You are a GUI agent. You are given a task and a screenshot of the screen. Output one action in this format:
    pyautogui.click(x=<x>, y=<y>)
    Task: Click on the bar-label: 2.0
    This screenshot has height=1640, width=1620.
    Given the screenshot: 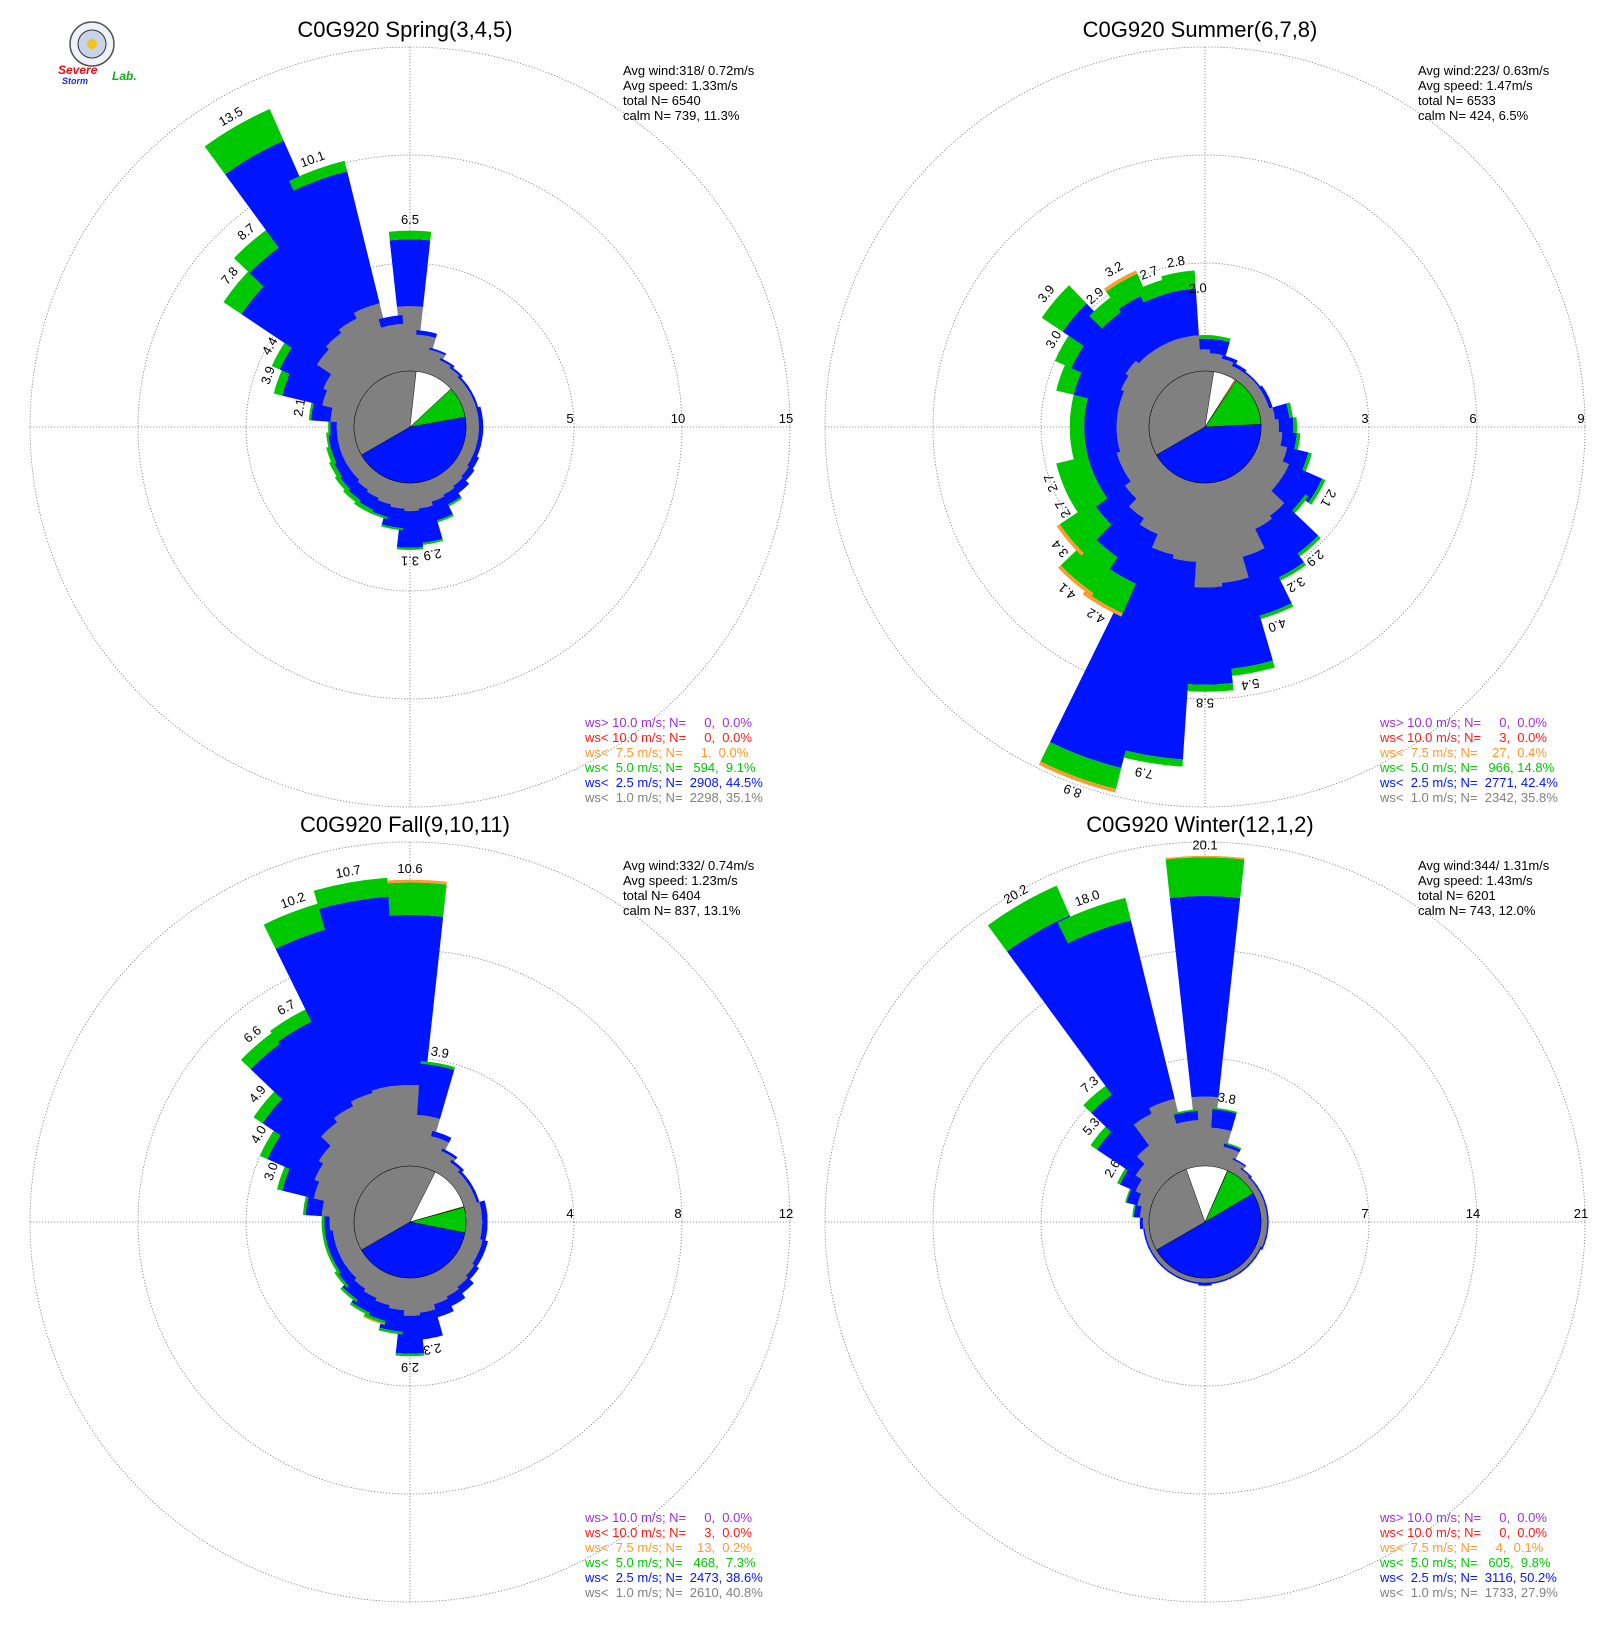 What is the action you would take?
    pyautogui.click(x=1197, y=288)
    